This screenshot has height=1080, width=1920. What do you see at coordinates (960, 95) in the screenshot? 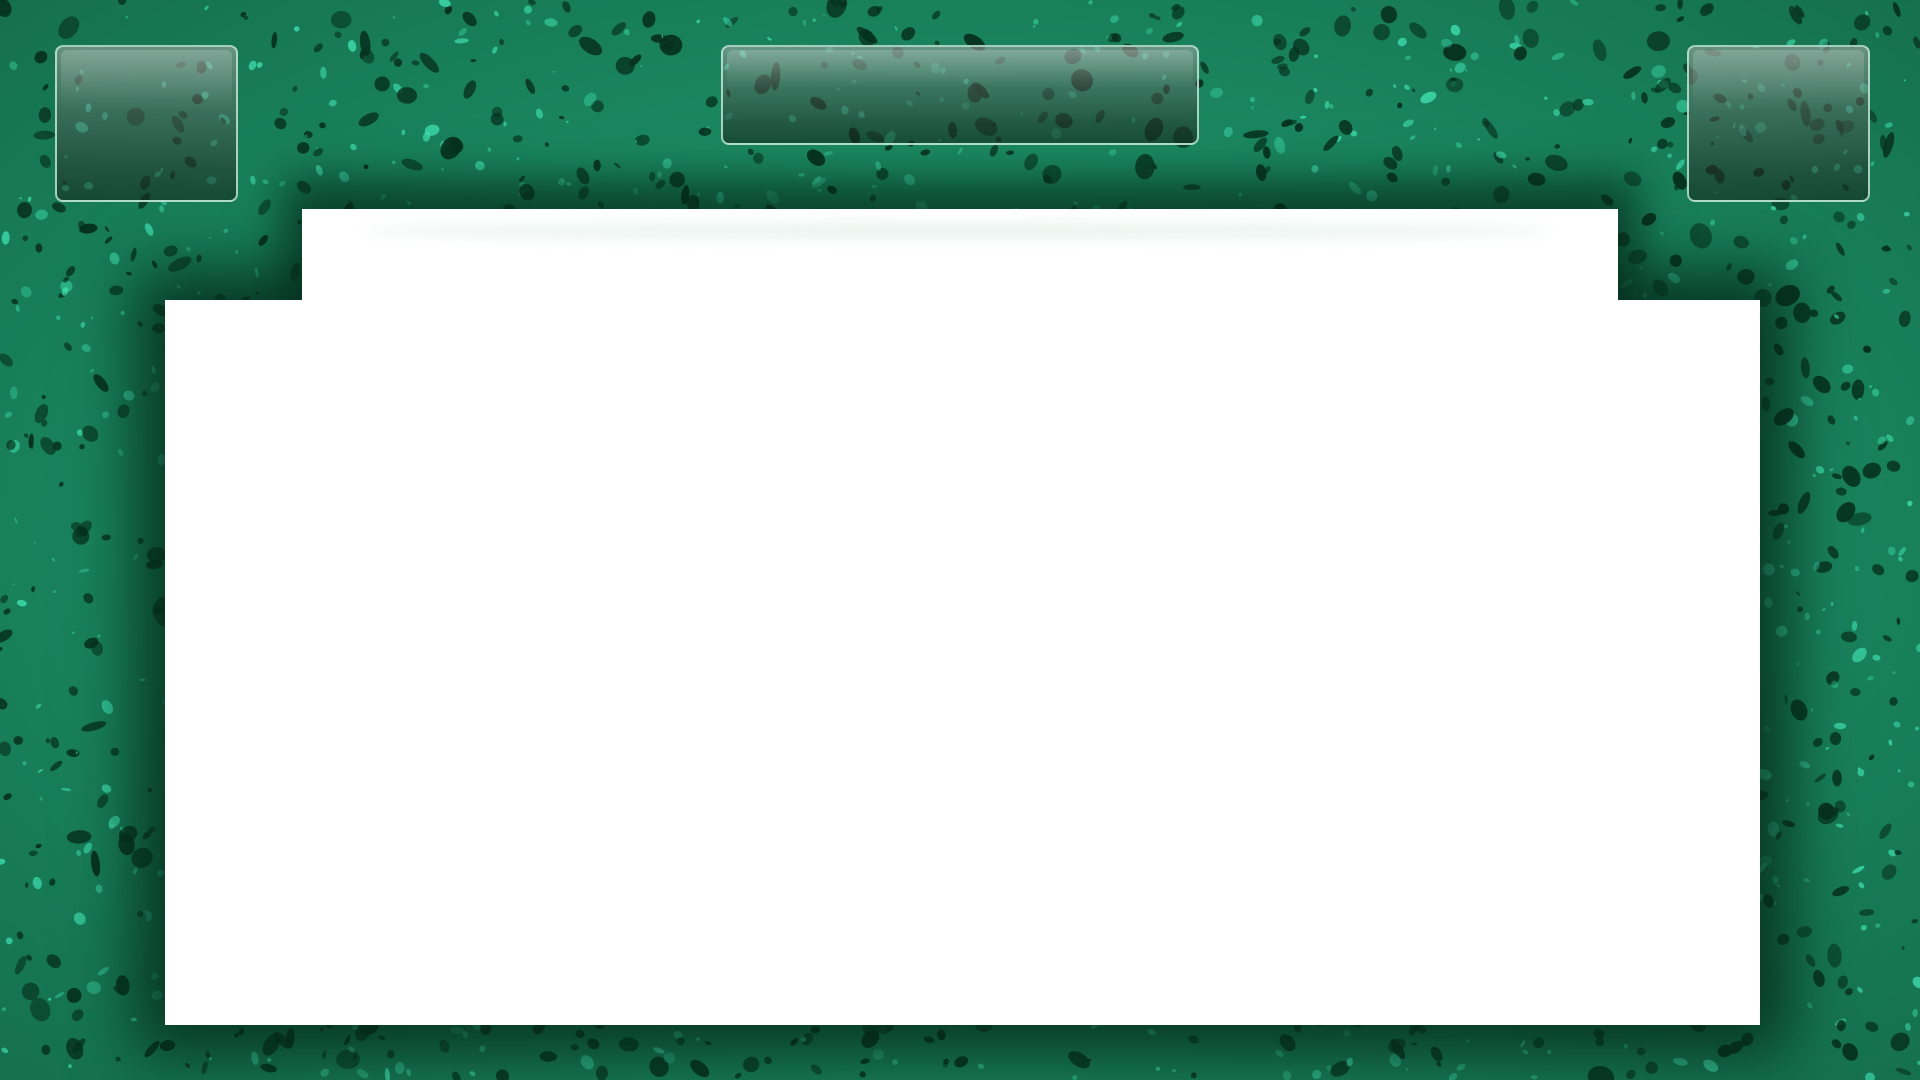
I see `glass-panel-center` at bounding box center [960, 95].